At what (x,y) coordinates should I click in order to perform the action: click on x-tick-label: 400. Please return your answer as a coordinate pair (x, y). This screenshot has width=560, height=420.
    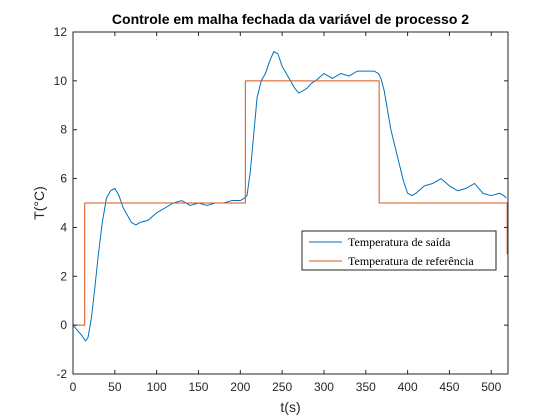
    Looking at the image, I should click on (408, 387).